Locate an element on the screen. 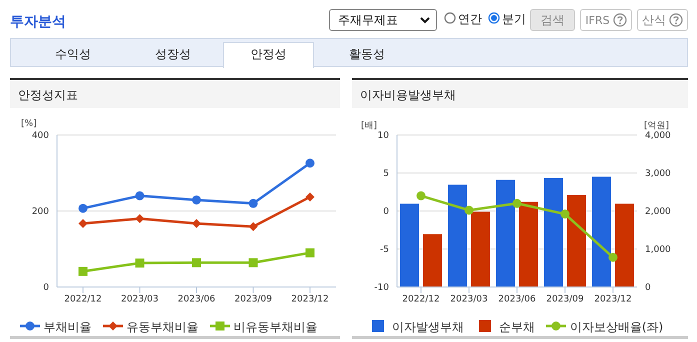  y2-tick-label: 3,000 is located at coordinates (658, 174).